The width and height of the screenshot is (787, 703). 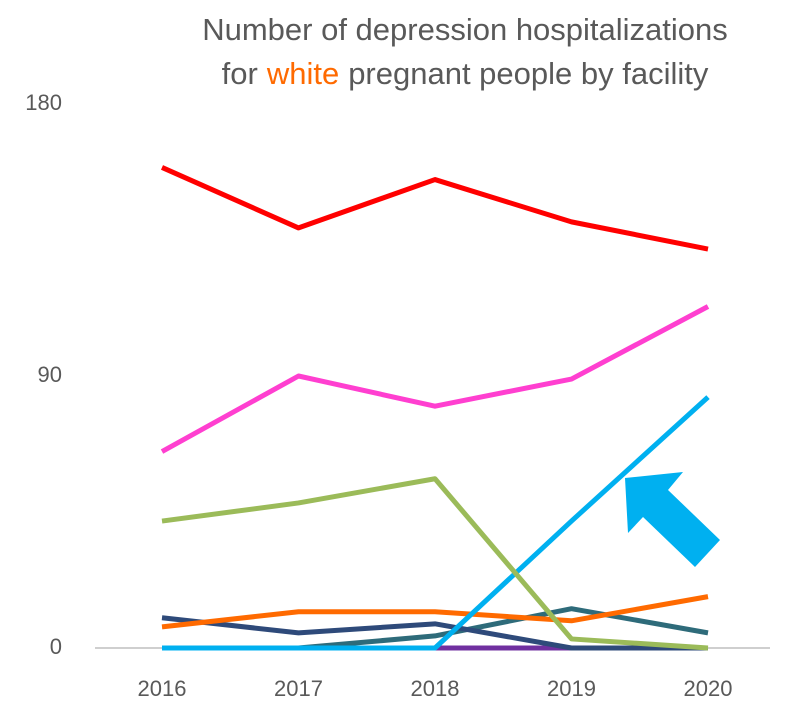 I want to click on y-tick-label: 90, so click(x=50, y=374).